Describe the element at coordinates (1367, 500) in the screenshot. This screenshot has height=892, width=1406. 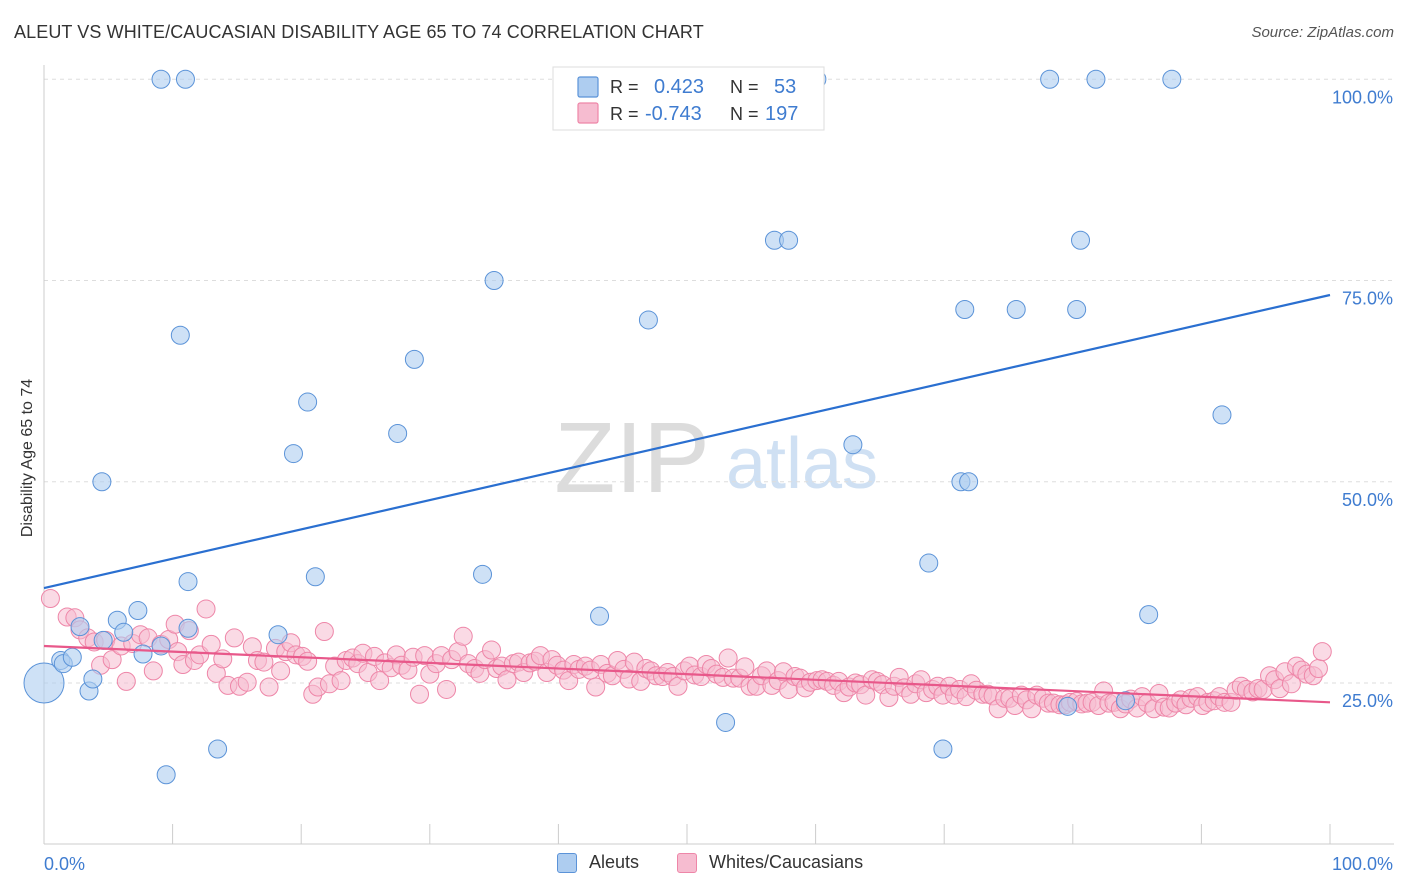
I see `y-tick-label-50: 50.0%` at that location.